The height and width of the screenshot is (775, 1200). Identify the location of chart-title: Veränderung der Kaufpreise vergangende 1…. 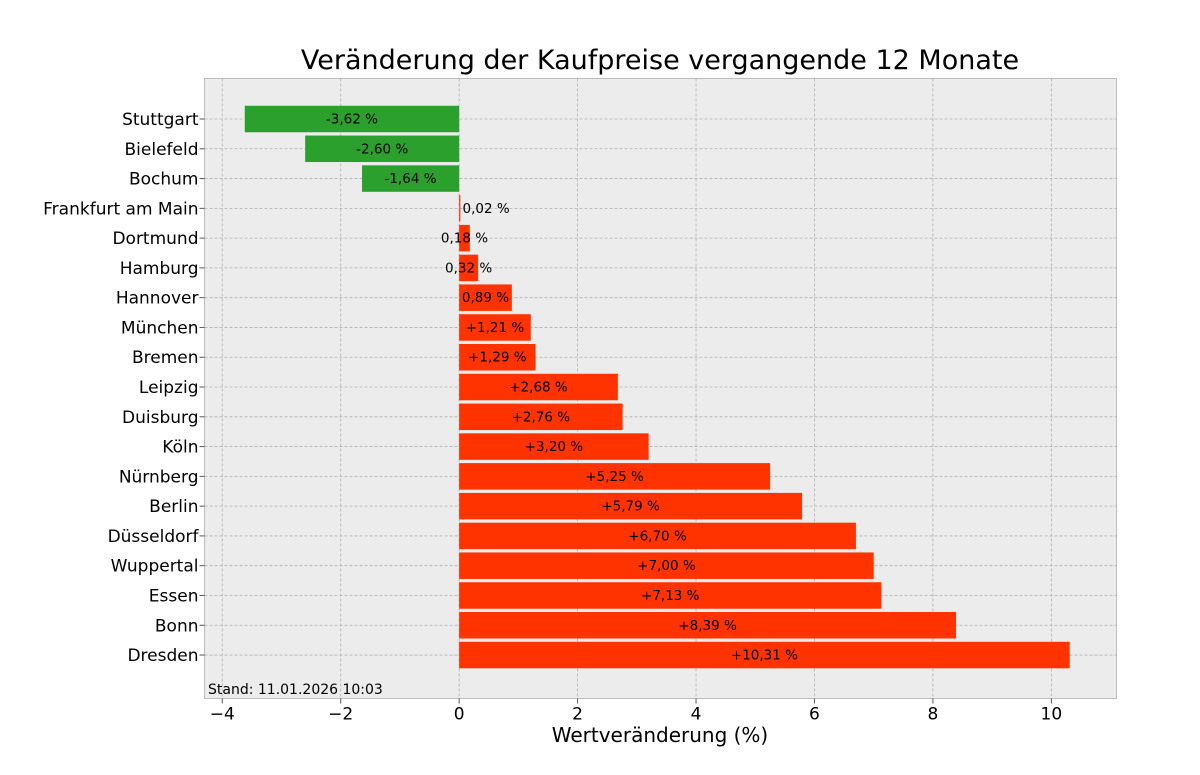
(660, 60).